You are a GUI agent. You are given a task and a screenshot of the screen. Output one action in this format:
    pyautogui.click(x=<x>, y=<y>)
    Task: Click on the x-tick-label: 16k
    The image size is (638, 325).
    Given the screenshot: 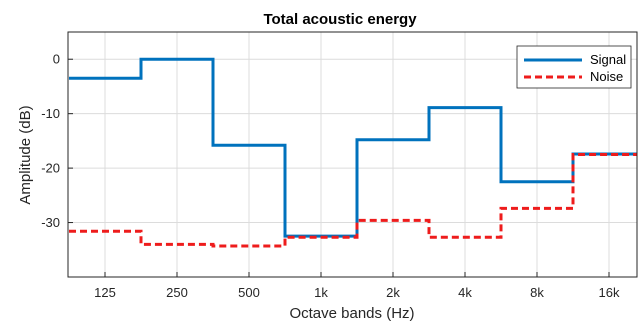 What is the action you would take?
    pyautogui.click(x=609, y=292)
    